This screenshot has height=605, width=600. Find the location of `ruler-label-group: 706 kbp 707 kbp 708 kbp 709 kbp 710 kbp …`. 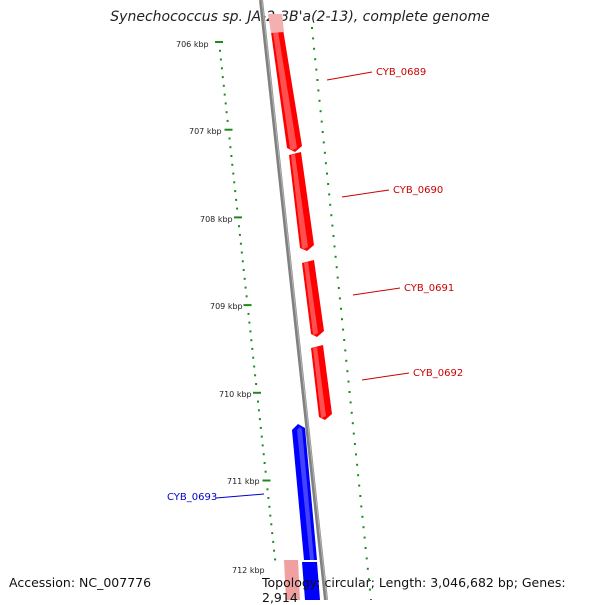

ruler-label-group: 706 kbp 707 kbp 708 kbp 709 kbp 710 kbp … is located at coordinates (220, 307).